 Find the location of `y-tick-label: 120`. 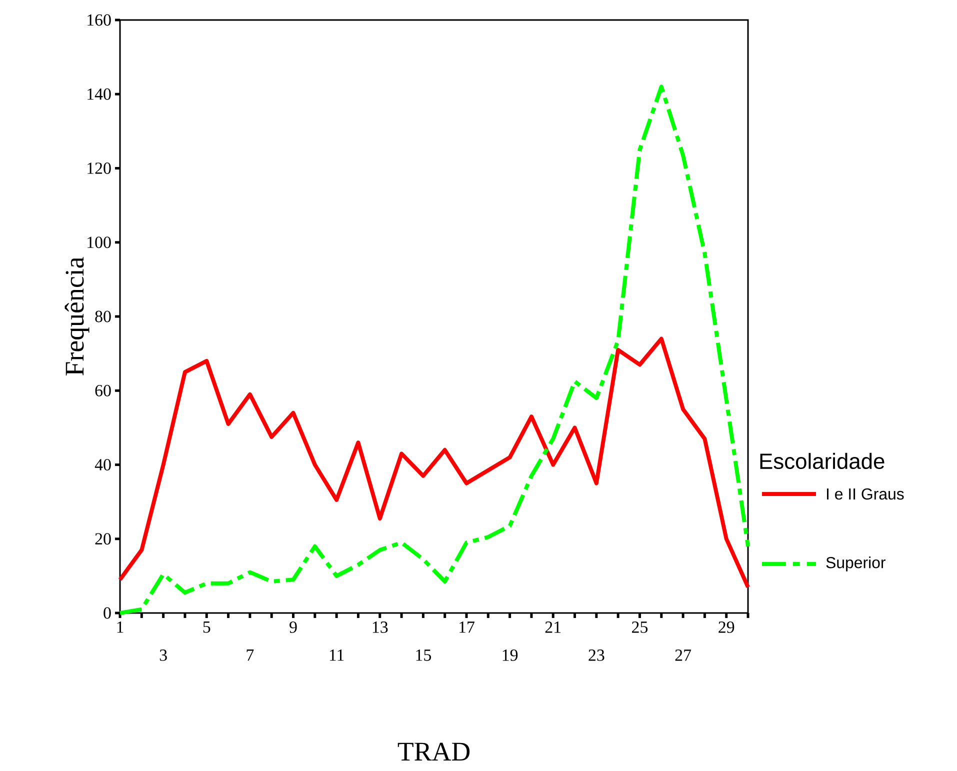

y-tick-label: 120 is located at coordinates (99, 168).